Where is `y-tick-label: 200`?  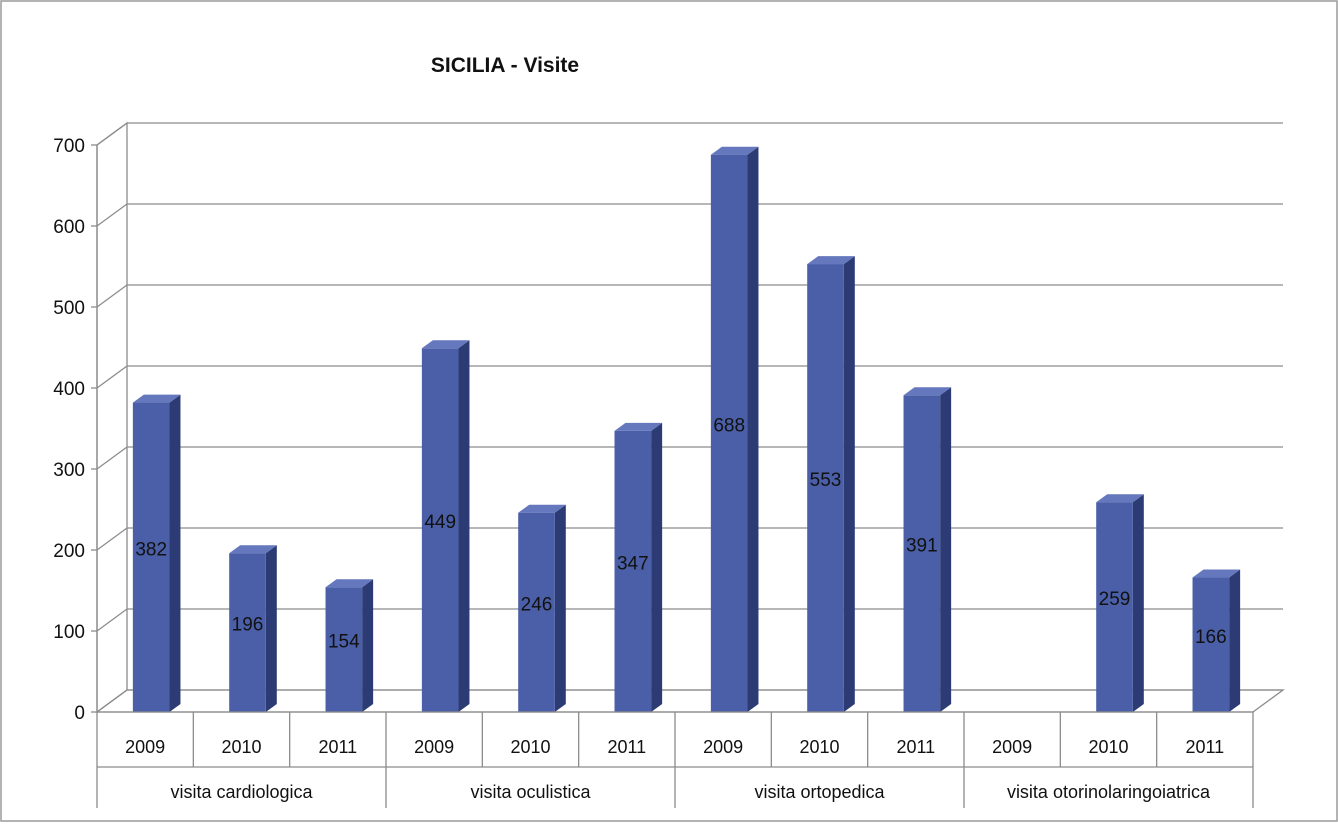 y-tick-label: 200 is located at coordinates (69, 551).